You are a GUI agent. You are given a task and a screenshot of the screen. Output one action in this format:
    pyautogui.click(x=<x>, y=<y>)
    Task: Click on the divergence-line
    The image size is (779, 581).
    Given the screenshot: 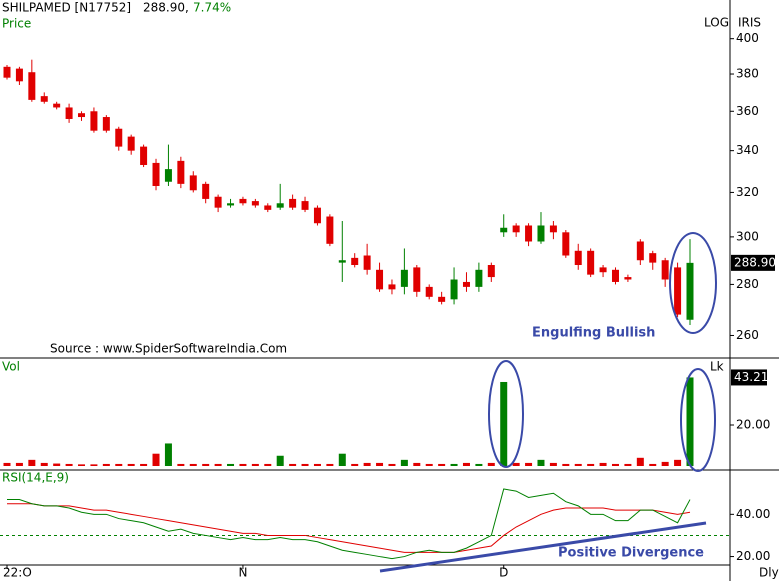 What is the action you would take?
    pyautogui.click(x=543, y=547)
    